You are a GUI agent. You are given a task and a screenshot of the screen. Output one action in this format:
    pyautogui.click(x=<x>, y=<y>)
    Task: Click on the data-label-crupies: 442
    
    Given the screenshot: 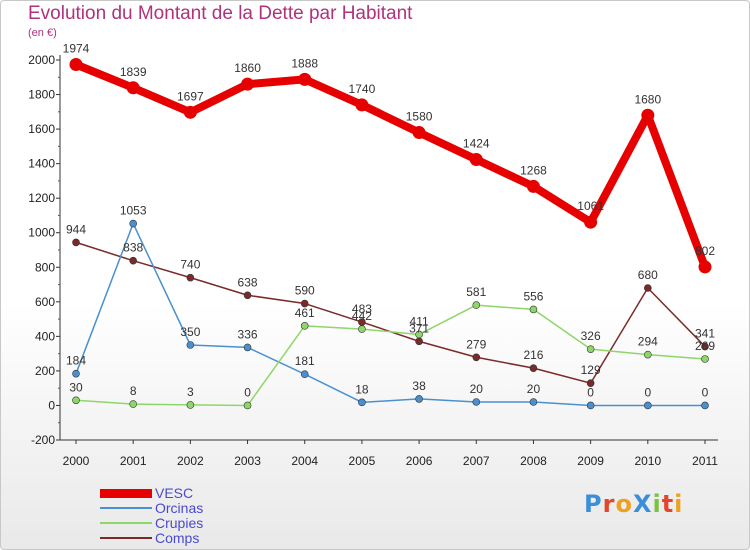 What is the action you would take?
    pyautogui.click(x=362, y=316)
    